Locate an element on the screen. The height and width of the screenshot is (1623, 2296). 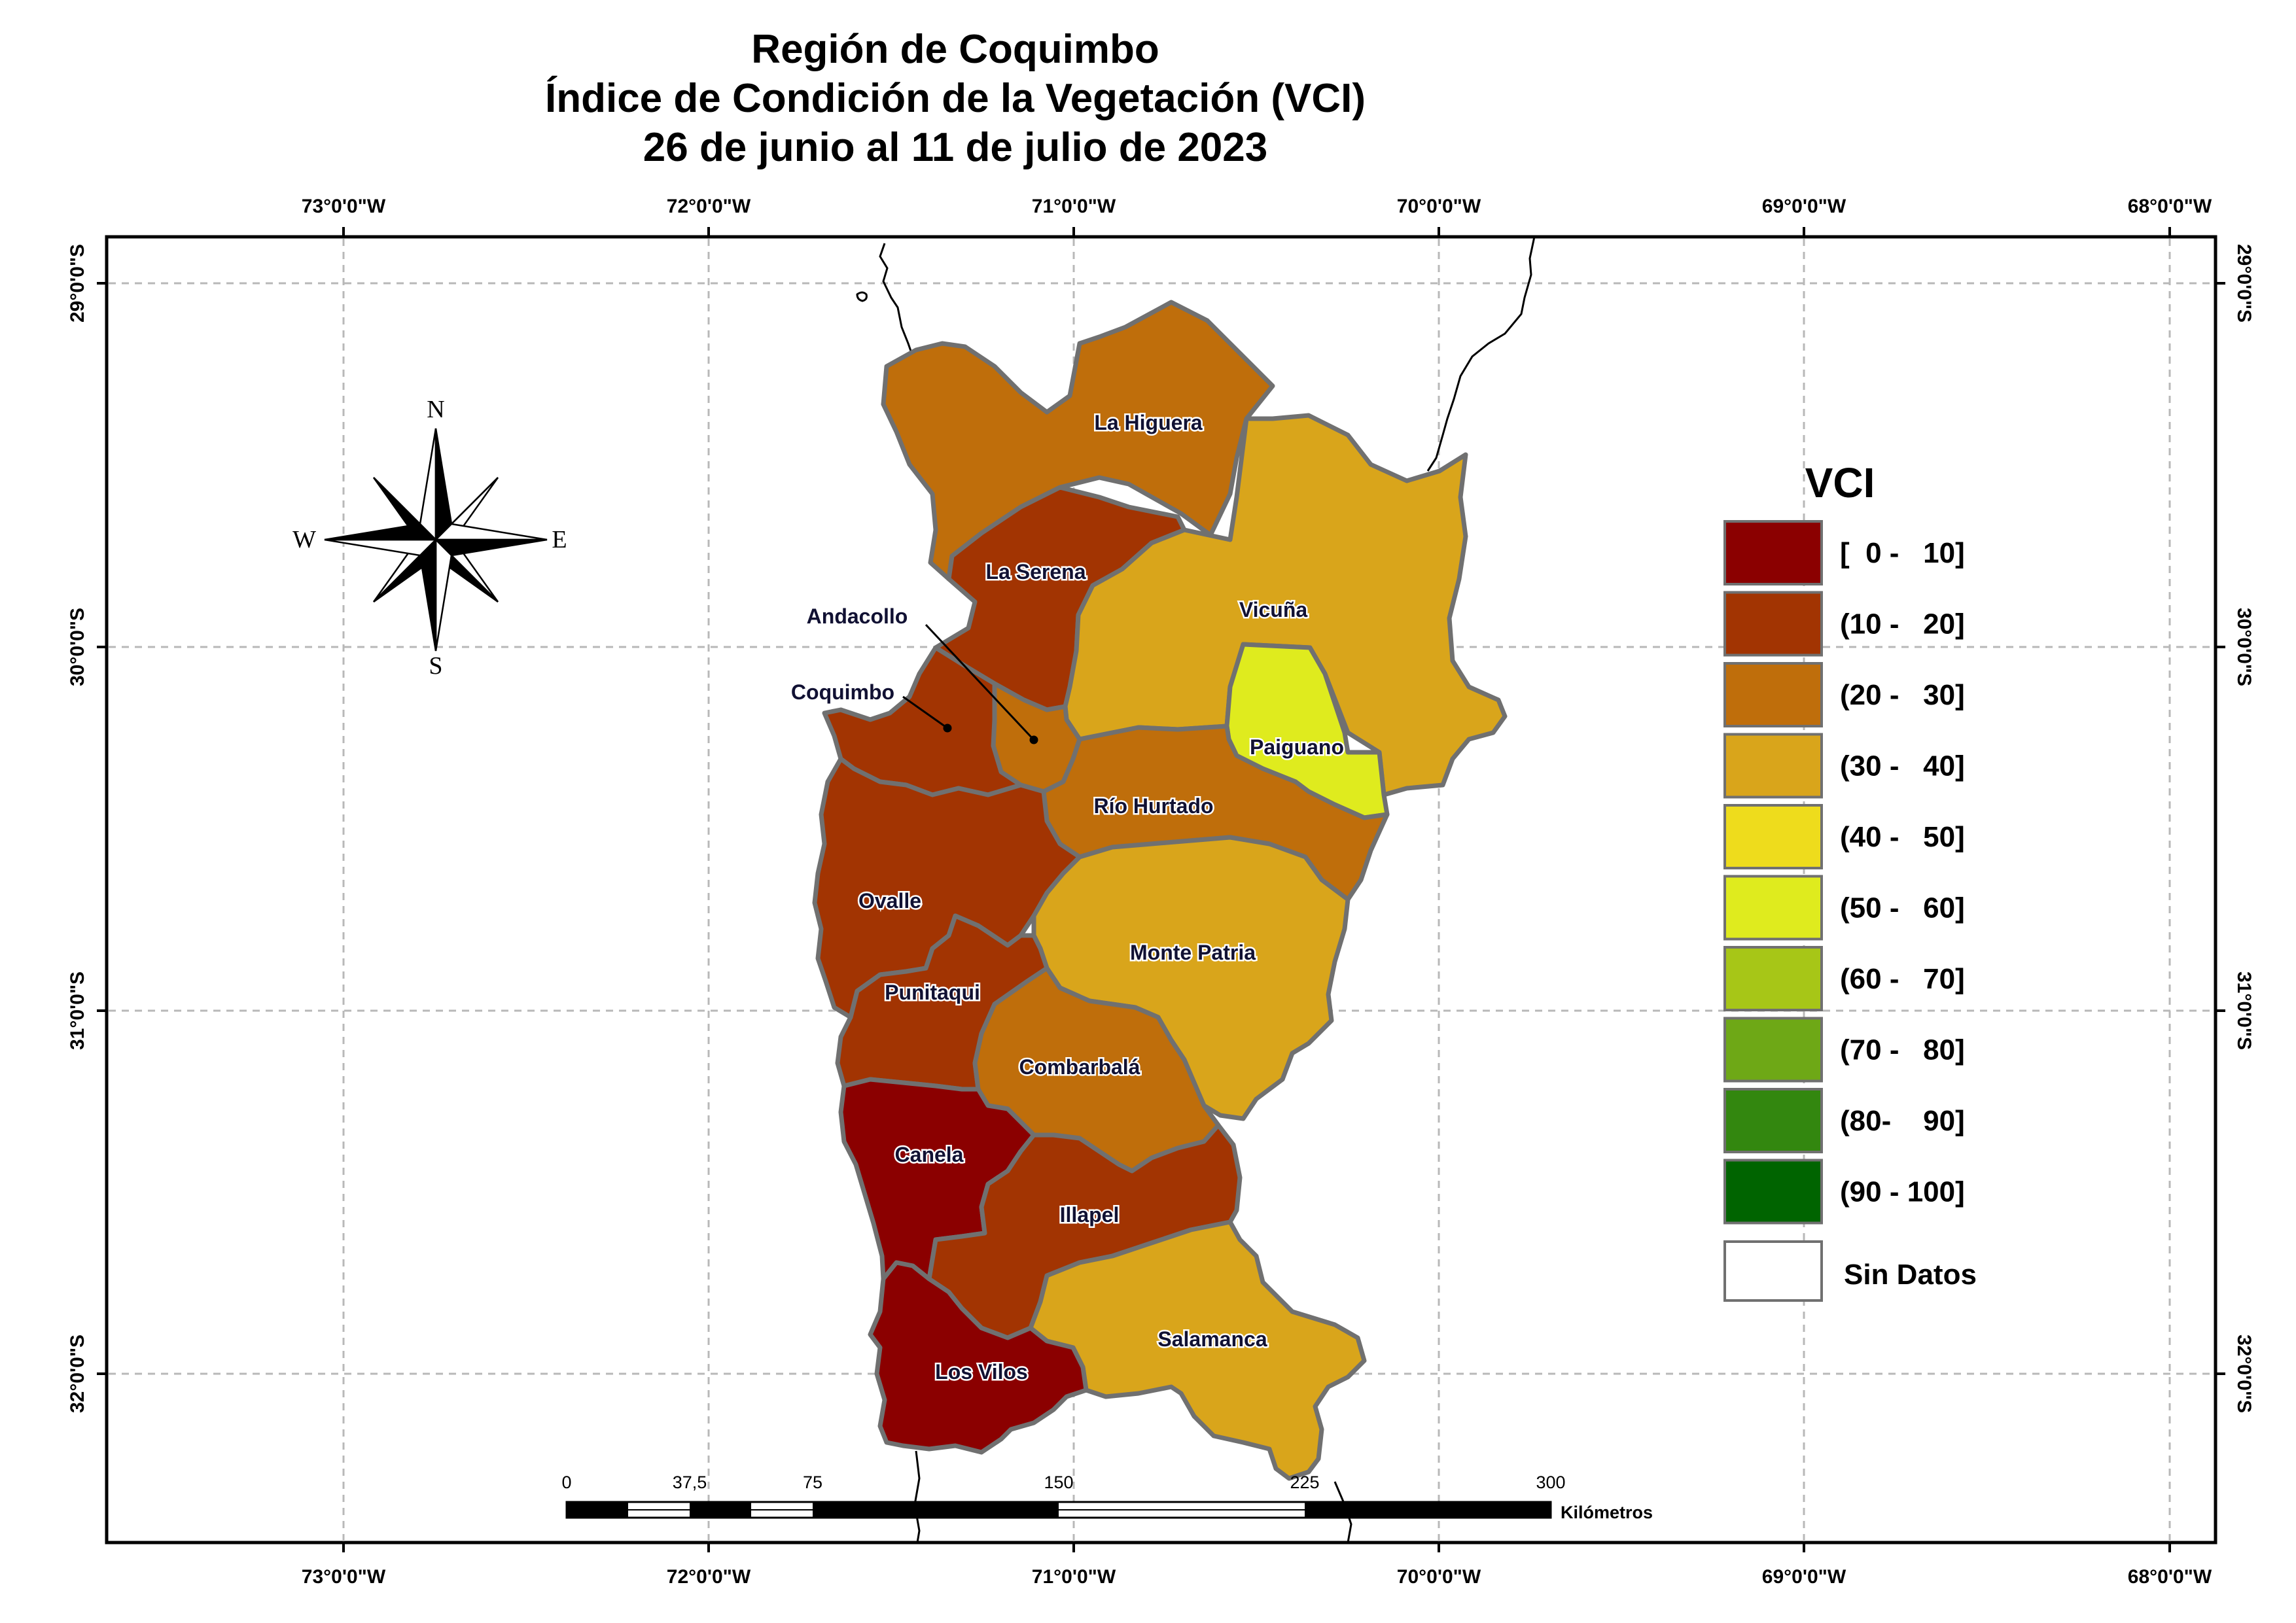
legend-label: (30 - 40] is located at coordinates (1903, 766).